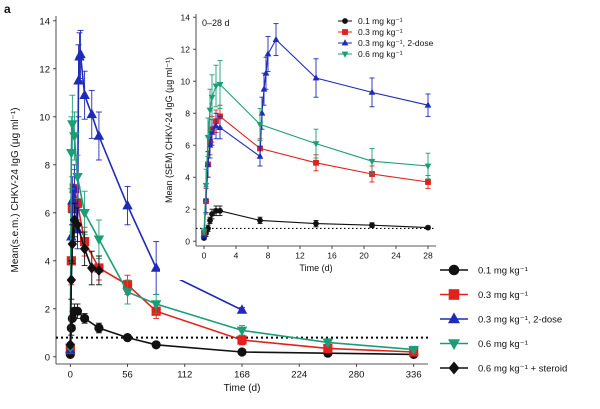  I want to click on inset-legend-label: 0.6 mg kg⁻¹, so click(380, 54).